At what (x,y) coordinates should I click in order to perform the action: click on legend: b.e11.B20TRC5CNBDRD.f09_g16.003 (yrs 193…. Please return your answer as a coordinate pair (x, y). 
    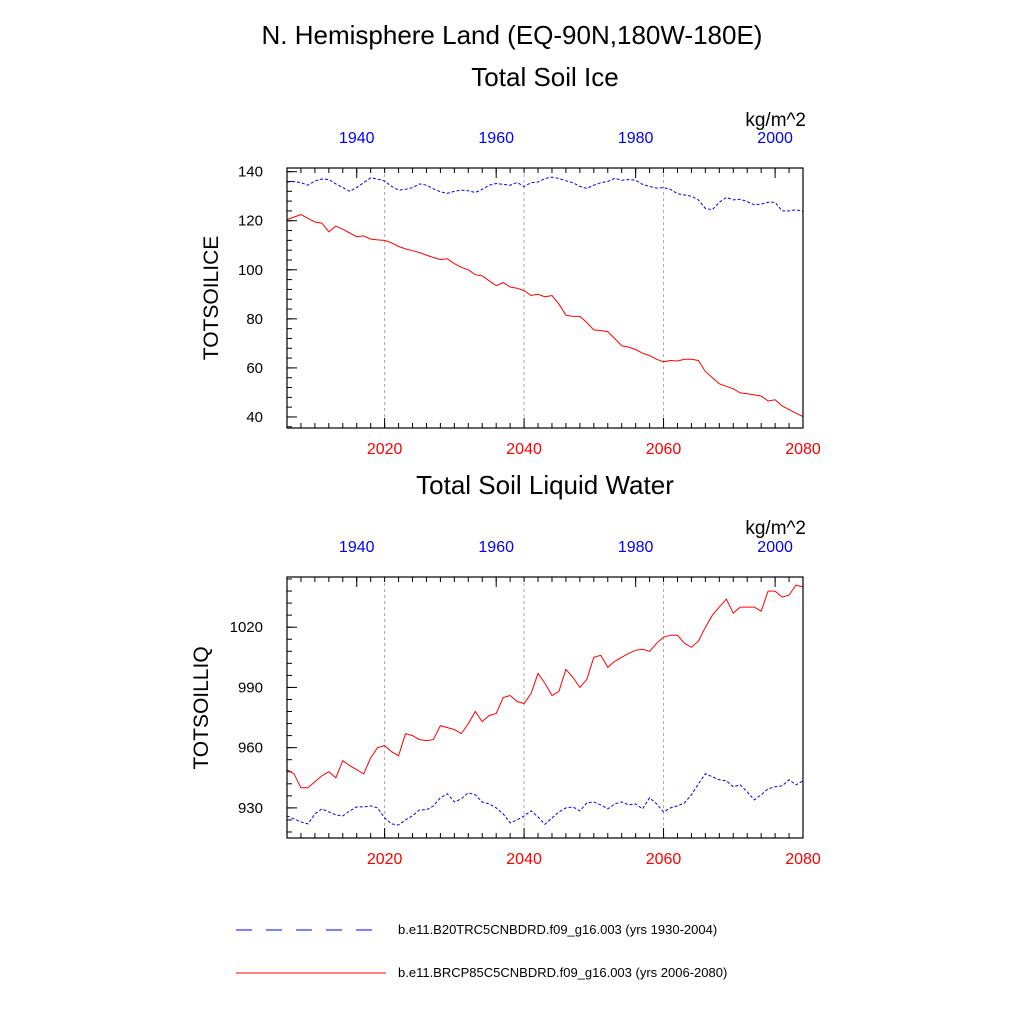
    Looking at the image, I should click on (481, 951).